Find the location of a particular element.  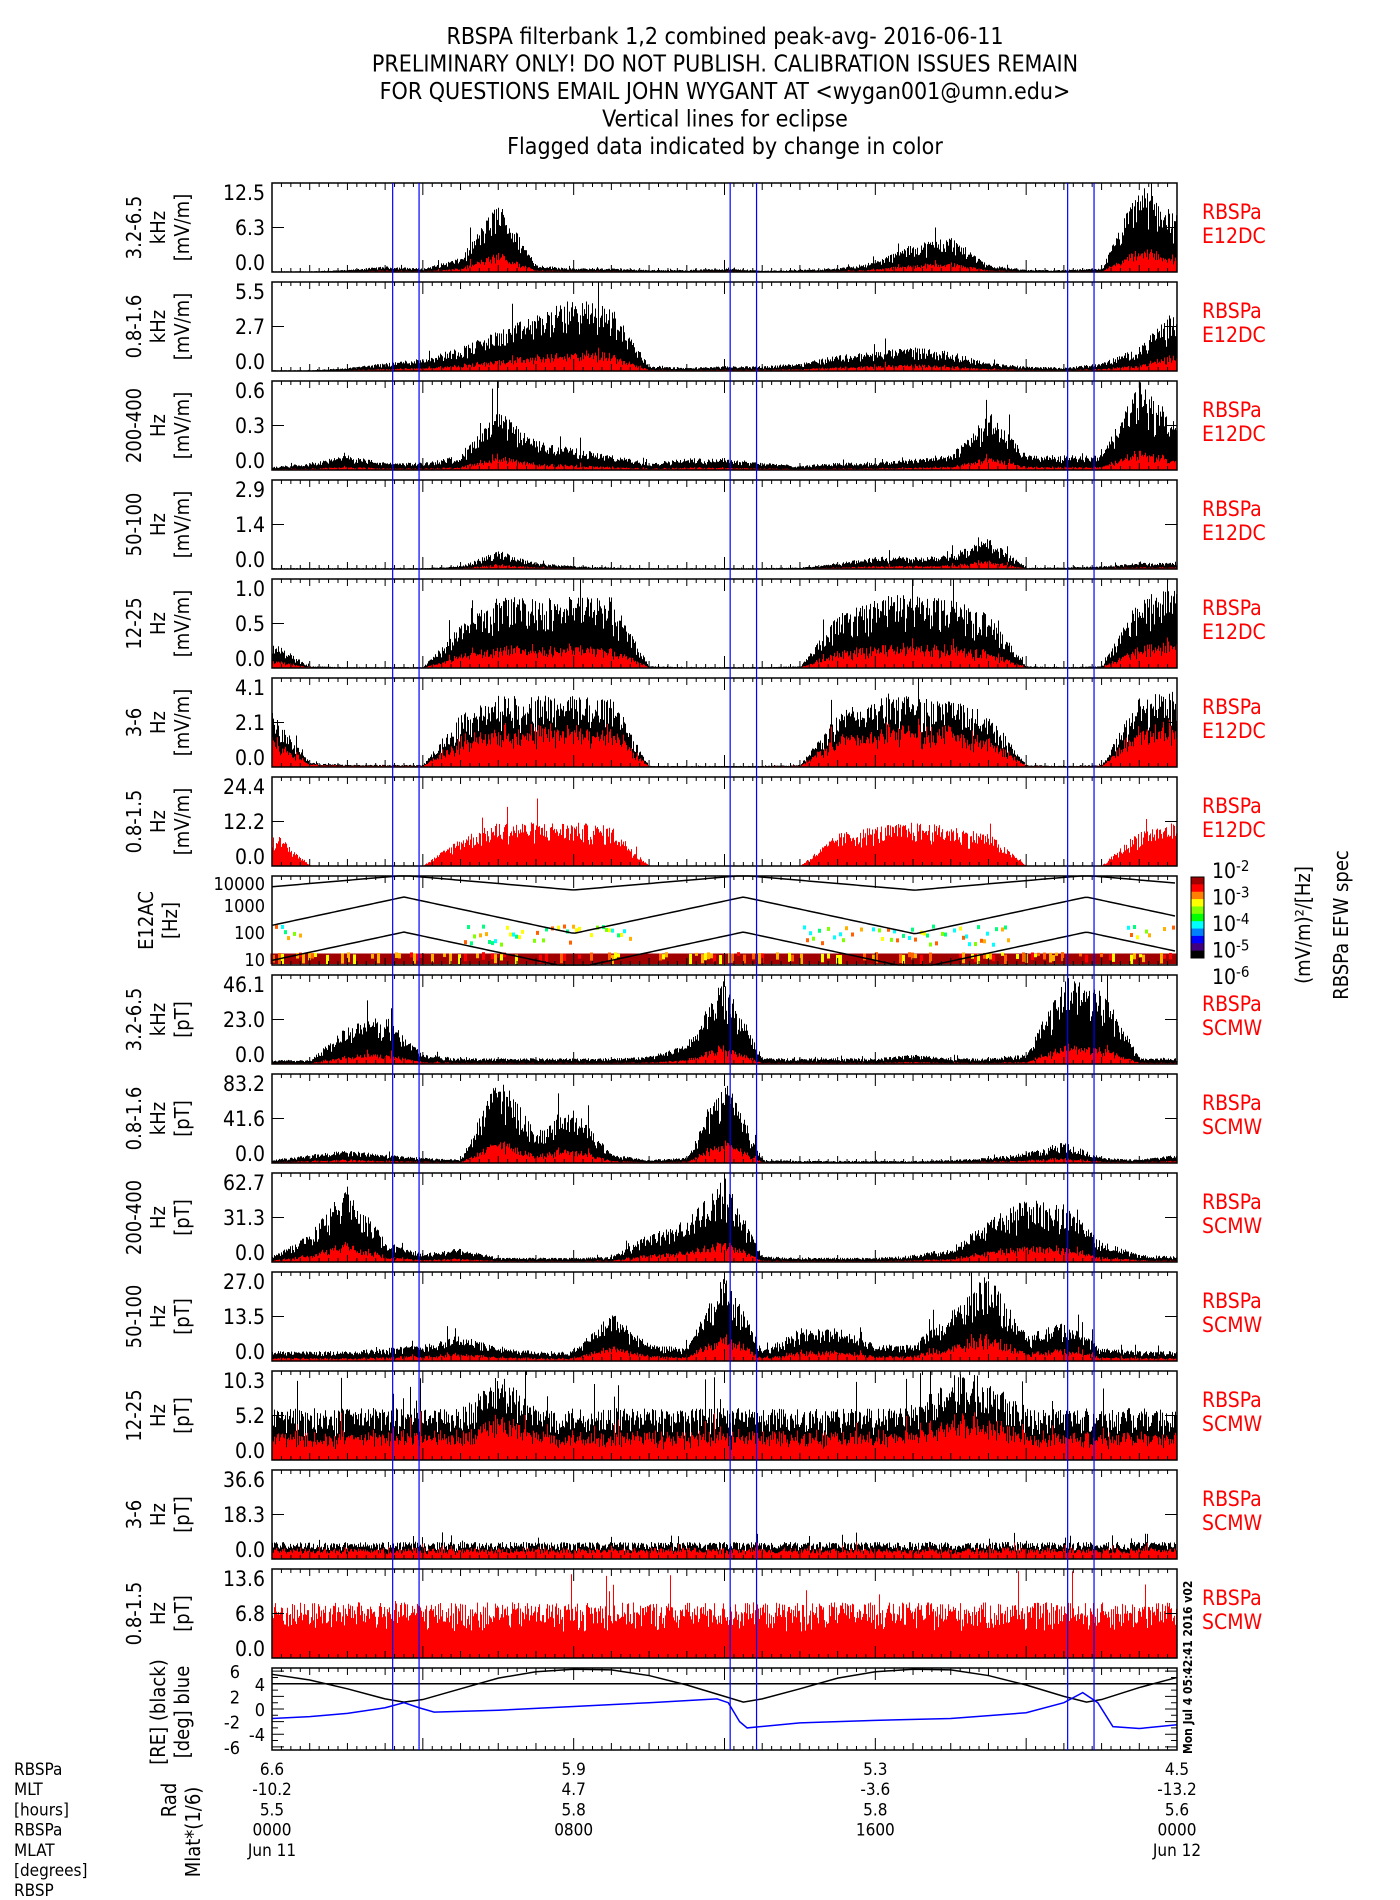

bottom-axis-value: -3.6 is located at coordinates (875, 1790).